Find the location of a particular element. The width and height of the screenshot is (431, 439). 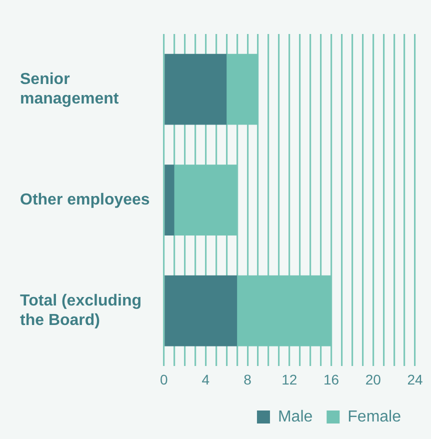

legend-label: Female is located at coordinates (375, 417).